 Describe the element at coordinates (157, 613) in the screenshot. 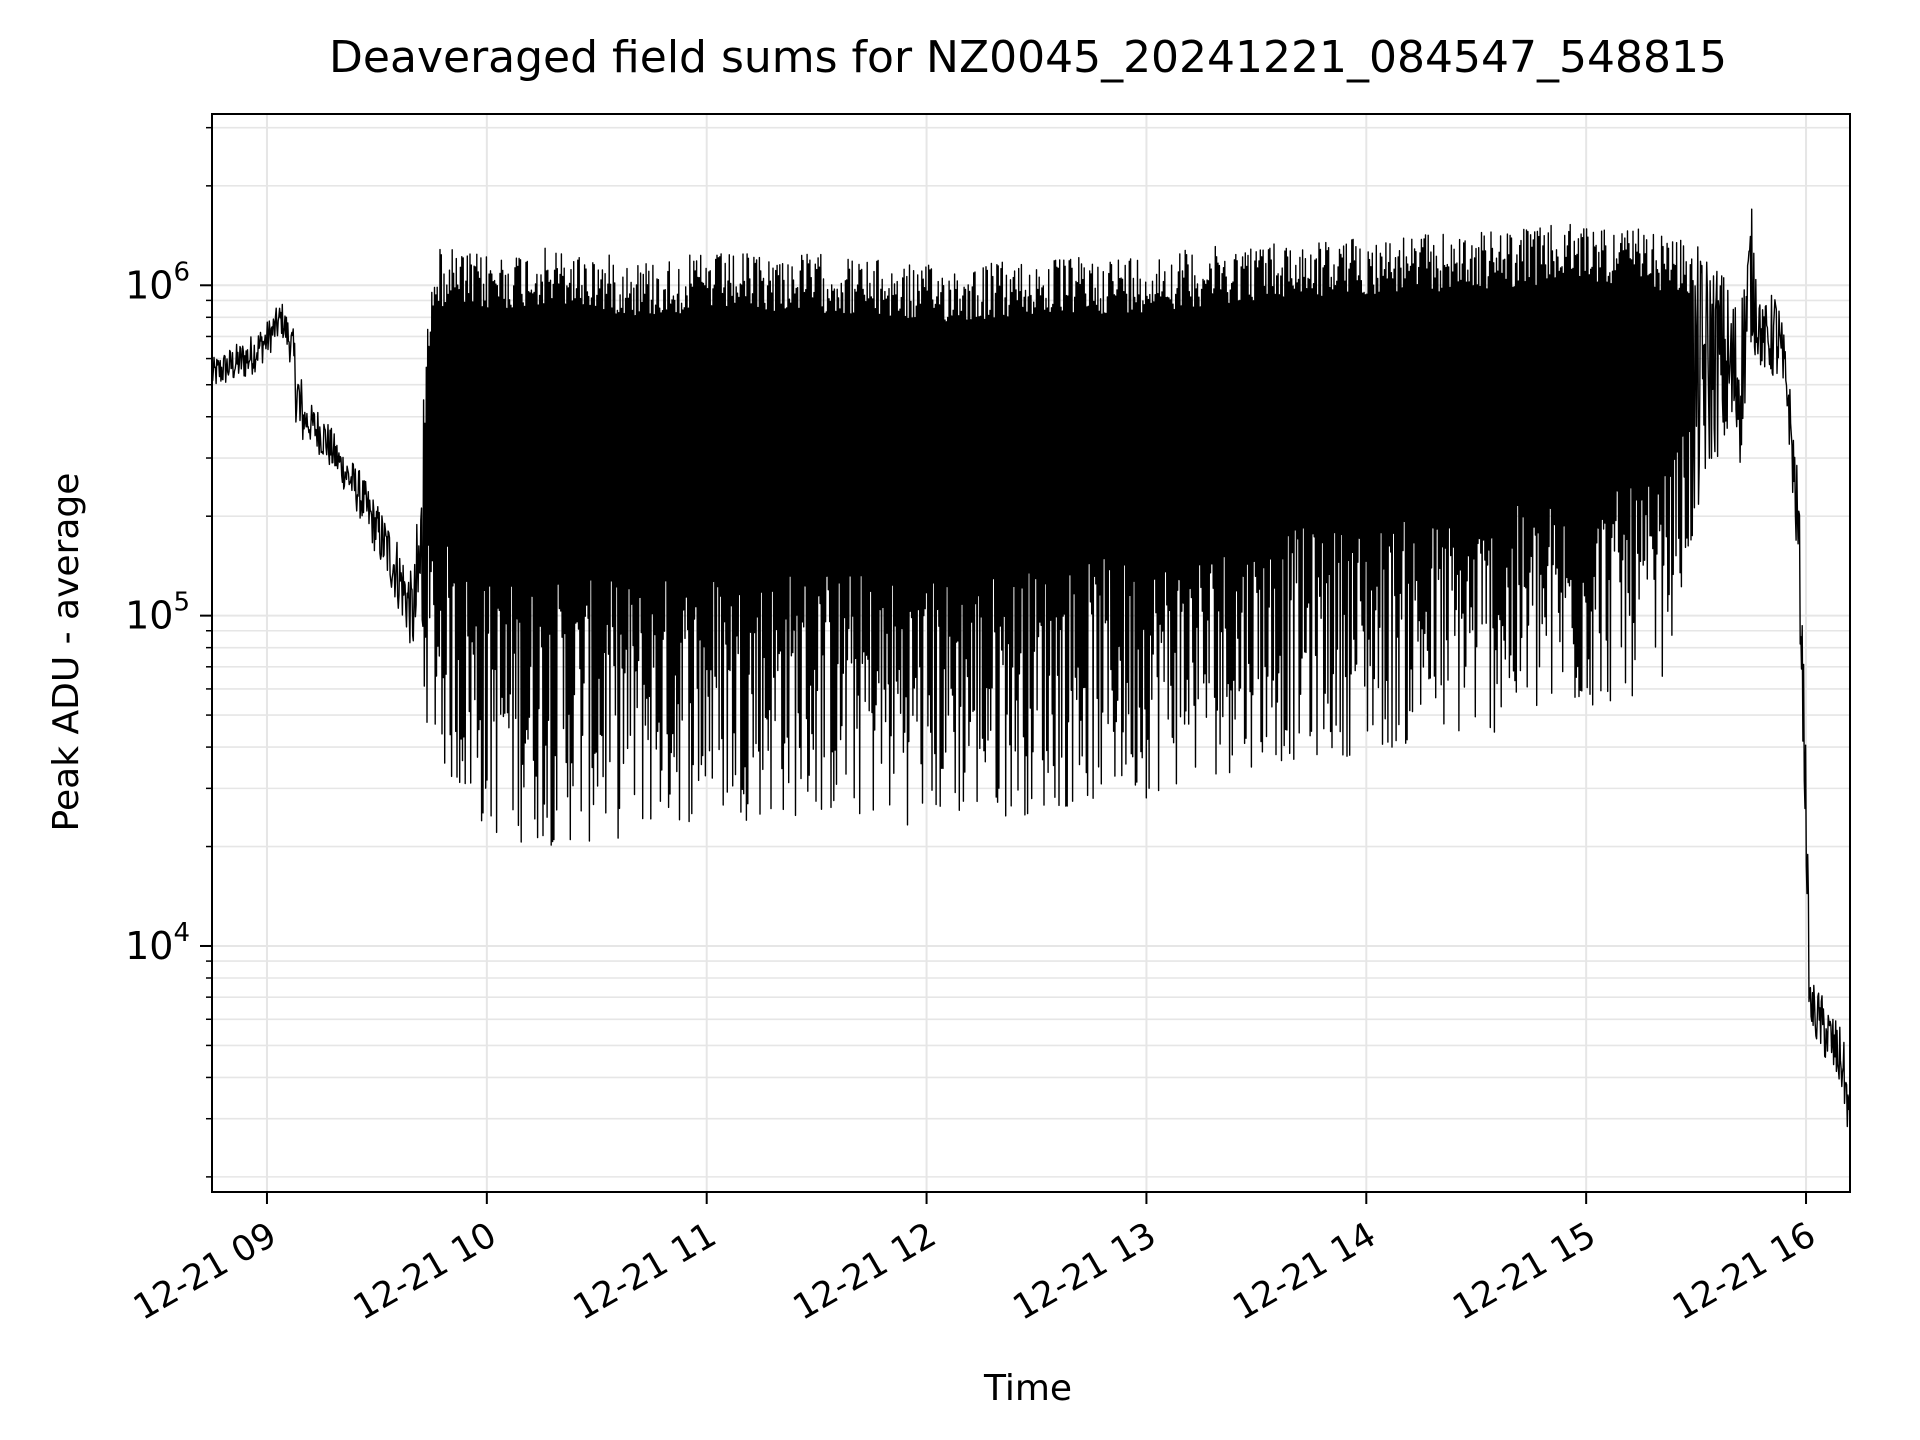

I see `y-tick-label: 10⁵` at that location.